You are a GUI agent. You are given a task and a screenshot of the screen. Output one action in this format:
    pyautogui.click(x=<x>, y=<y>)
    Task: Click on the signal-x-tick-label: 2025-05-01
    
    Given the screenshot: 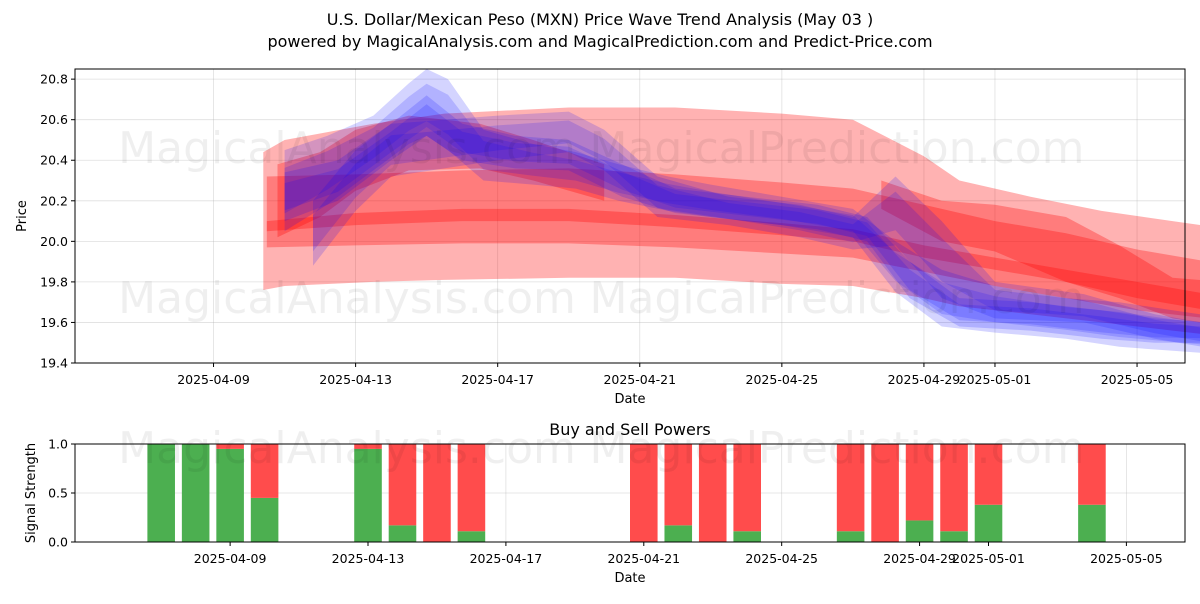 What is the action you would take?
    pyautogui.click(x=988, y=558)
    